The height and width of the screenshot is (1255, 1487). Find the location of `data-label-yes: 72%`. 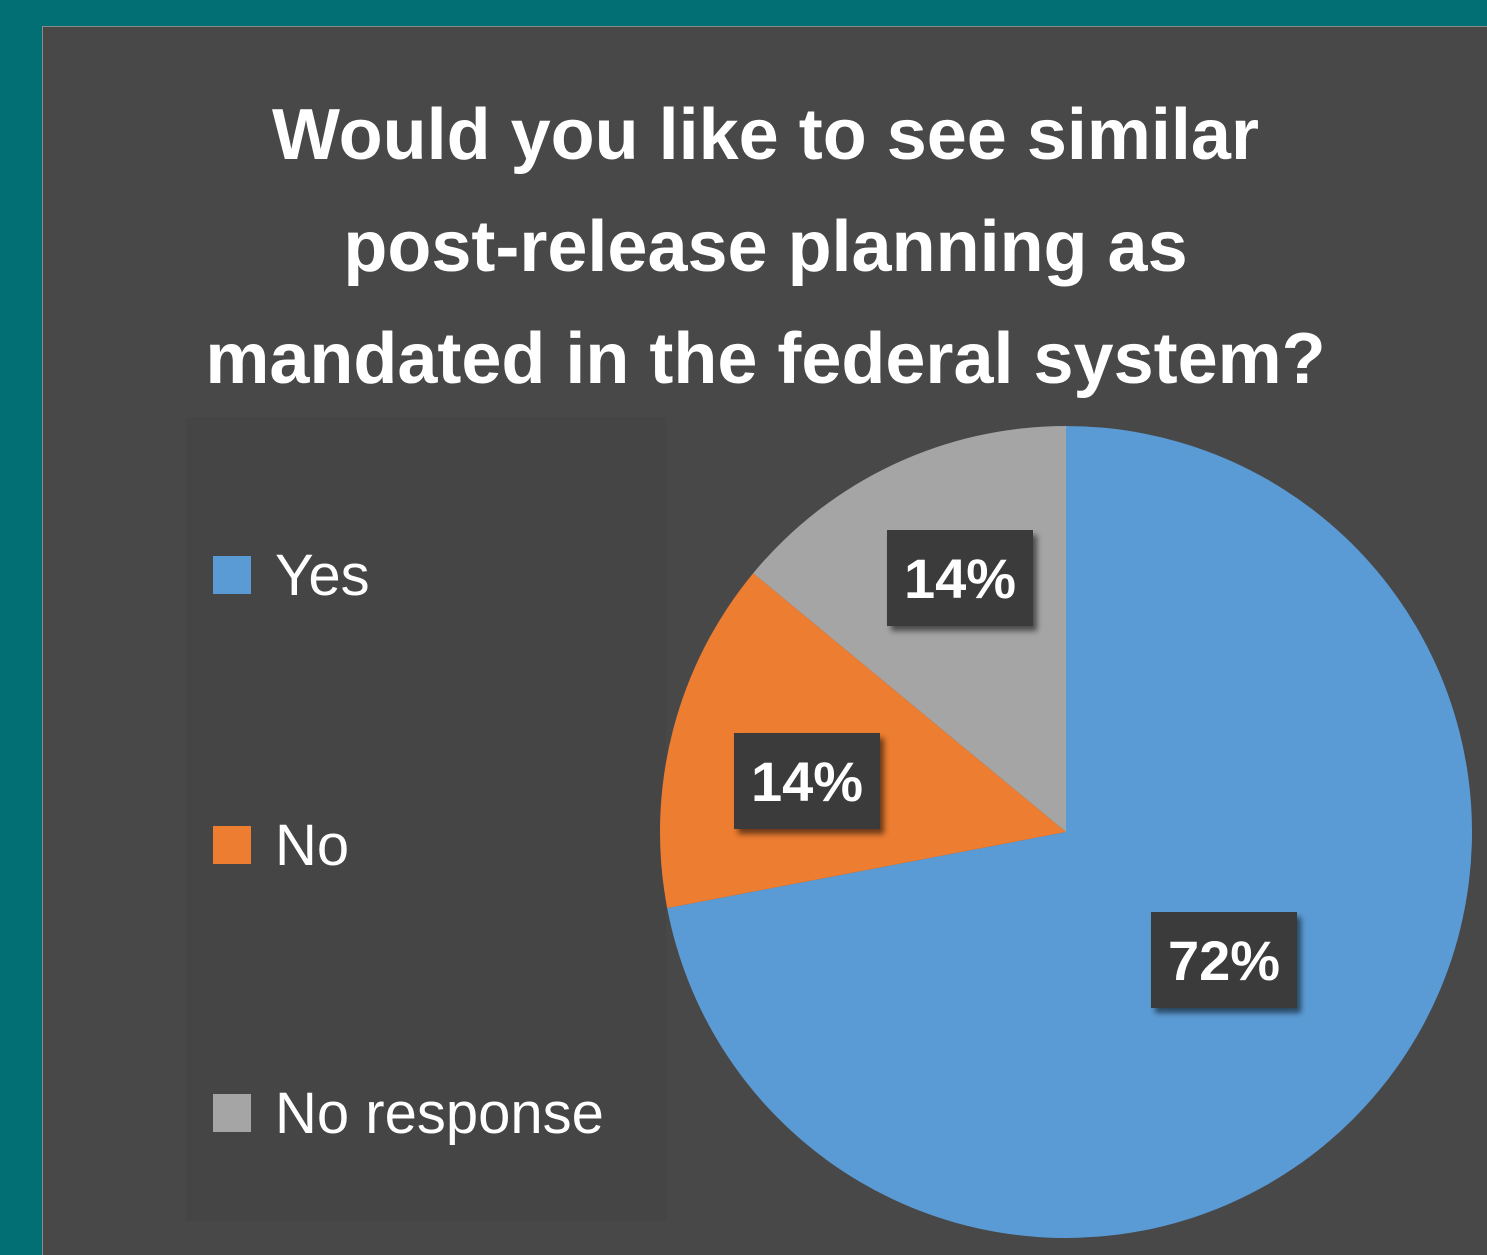

data-label-yes: 72% is located at coordinates (1224, 960).